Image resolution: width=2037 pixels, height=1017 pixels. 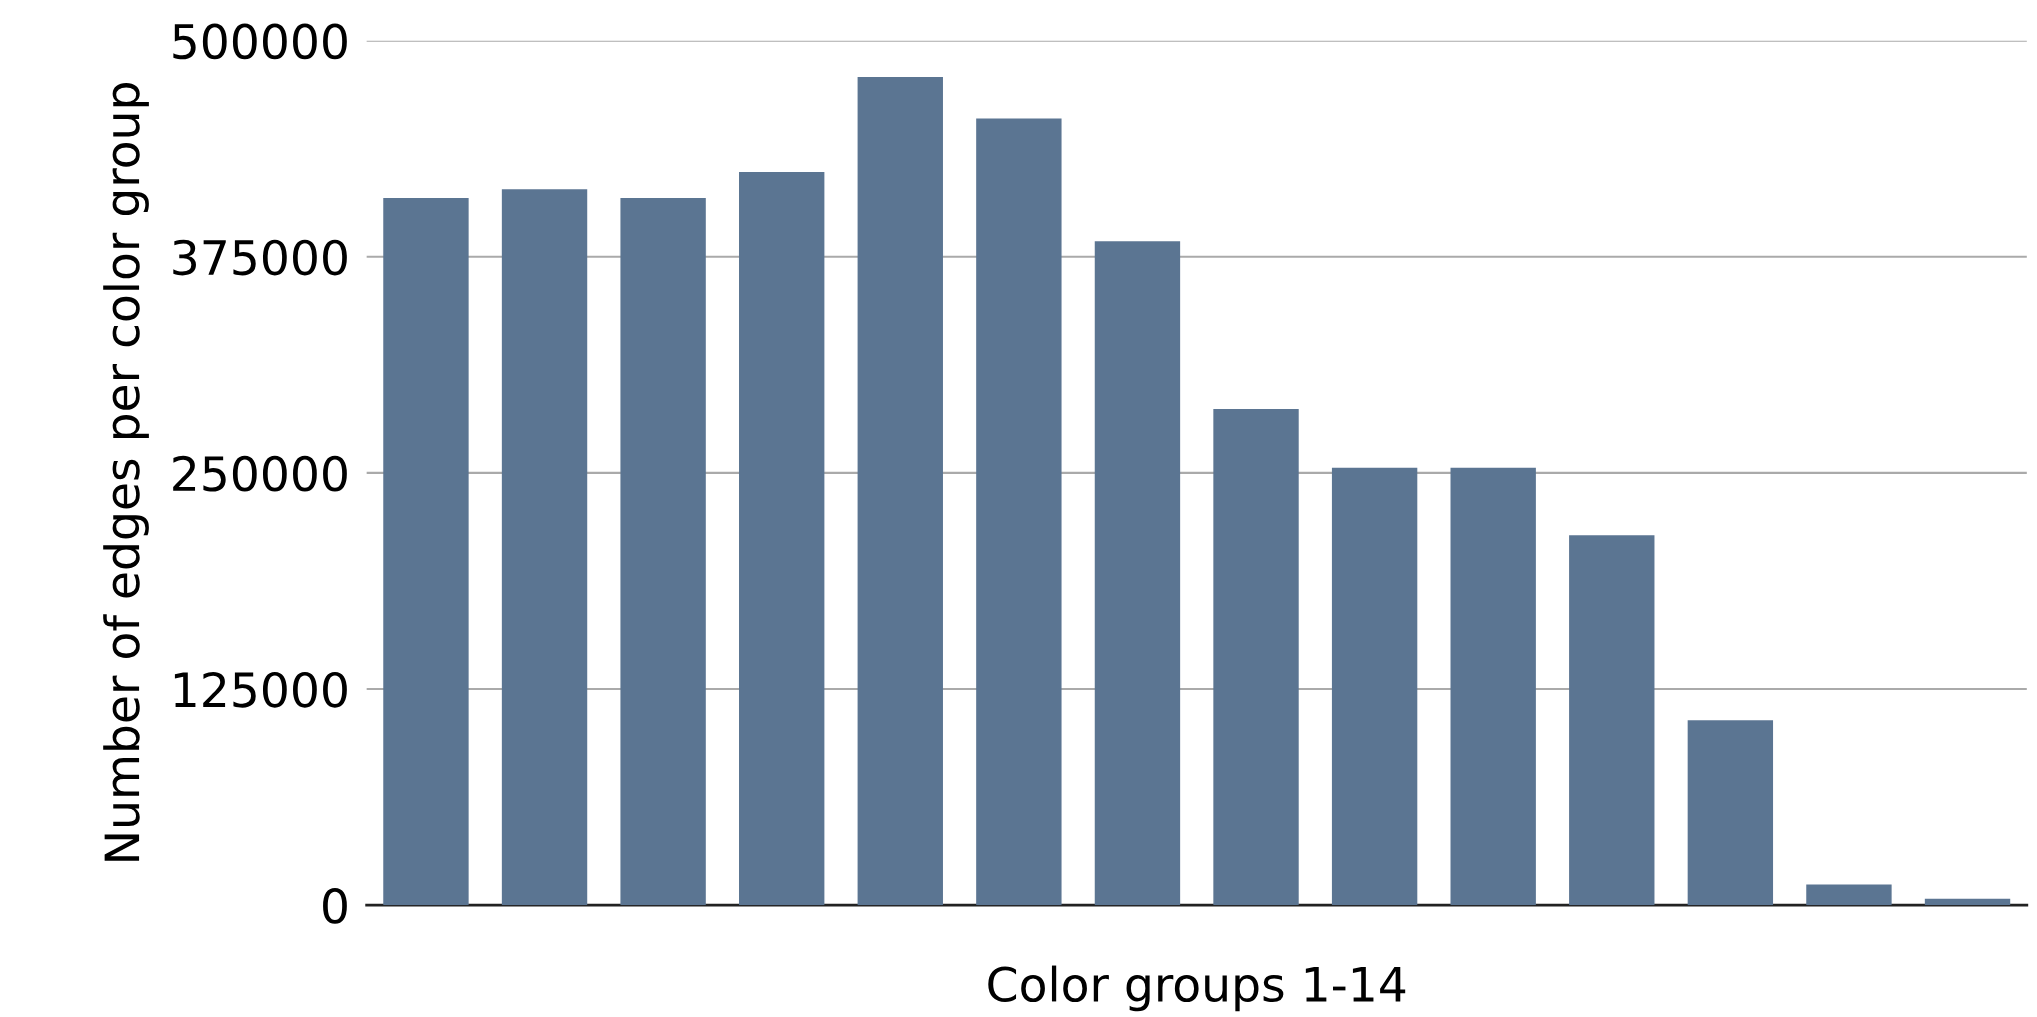 What do you see at coordinates (260, 41) in the screenshot?
I see `y-tick-label: 500000` at bounding box center [260, 41].